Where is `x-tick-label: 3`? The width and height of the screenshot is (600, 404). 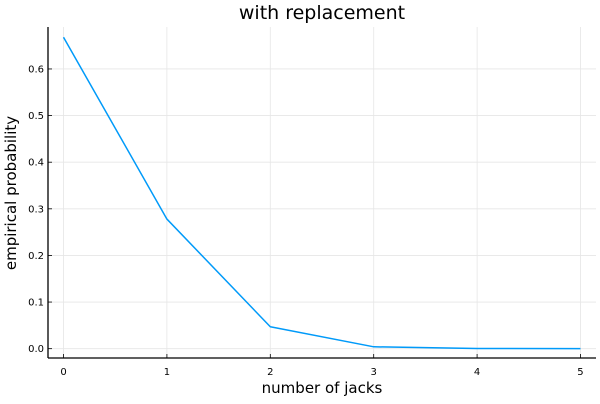
x-tick-label: 3 is located at coordinates (374, 372).